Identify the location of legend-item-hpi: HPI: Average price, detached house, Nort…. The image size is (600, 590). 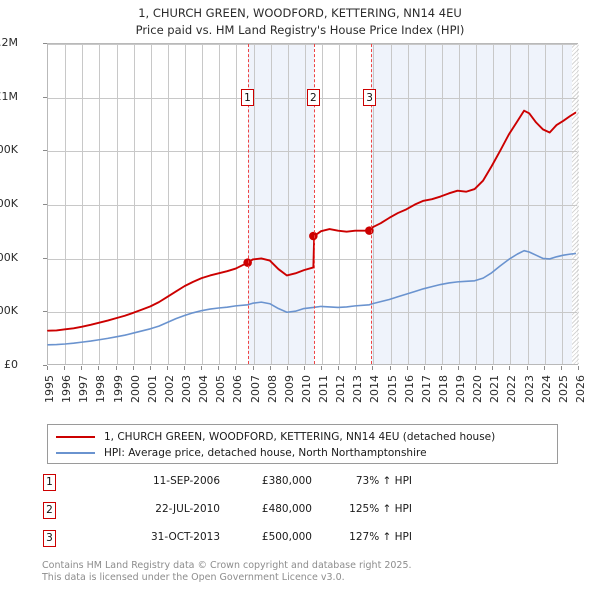
(302, 453).